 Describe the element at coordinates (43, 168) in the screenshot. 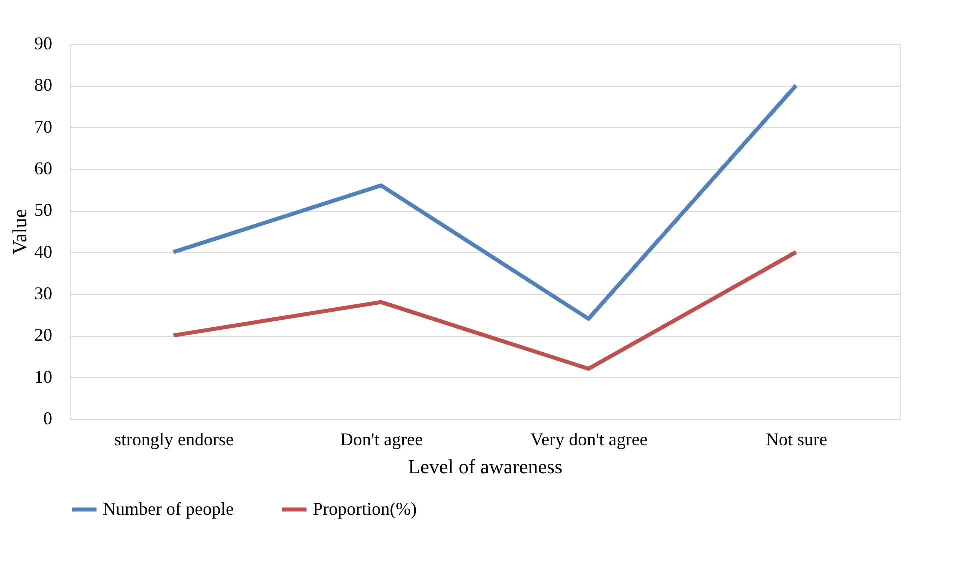

I see `y-tick-label: 60` at that location.